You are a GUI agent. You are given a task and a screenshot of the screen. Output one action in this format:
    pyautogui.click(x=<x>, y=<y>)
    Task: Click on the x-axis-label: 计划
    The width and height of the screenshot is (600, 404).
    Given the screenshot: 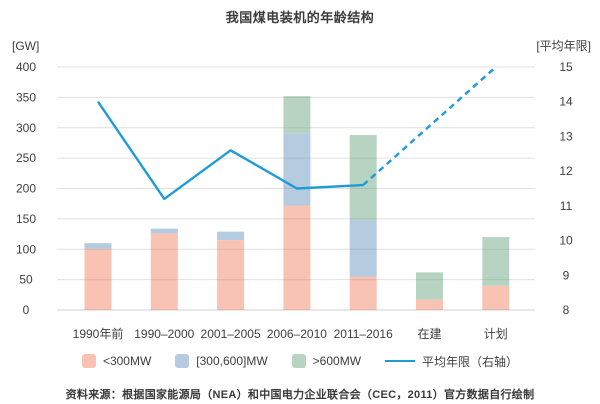 What is the action you would take?
    pyautogui.click(x=496, y=334)
    